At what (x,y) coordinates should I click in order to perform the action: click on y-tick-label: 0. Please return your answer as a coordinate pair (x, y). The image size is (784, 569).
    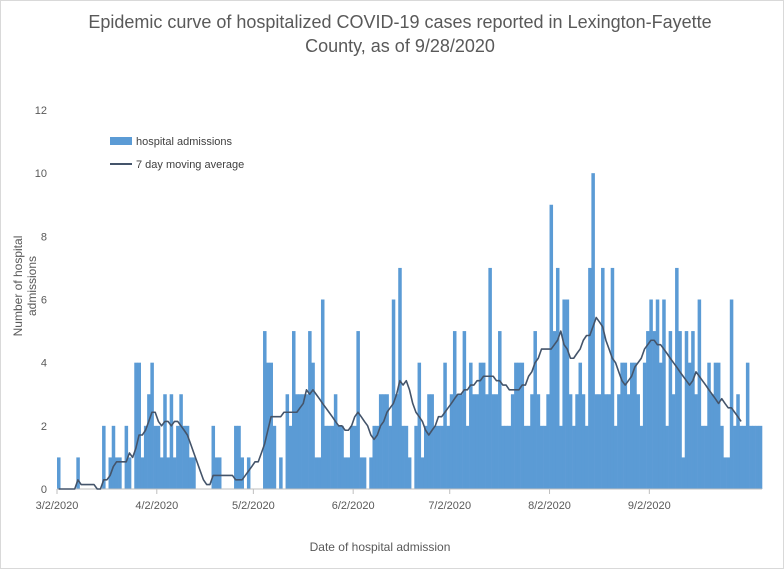
    Looking at the image, I should click on (44, 490).